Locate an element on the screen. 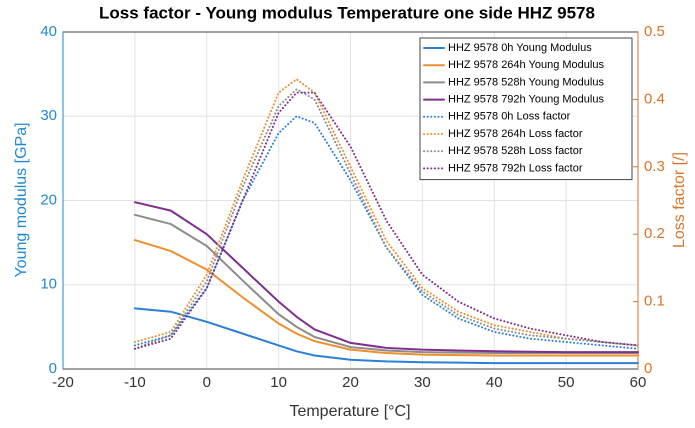 This screenshot has width=695, height=428. legend-label: HHZ 9578 0h Loss factor is located at coordinates (509, 117).